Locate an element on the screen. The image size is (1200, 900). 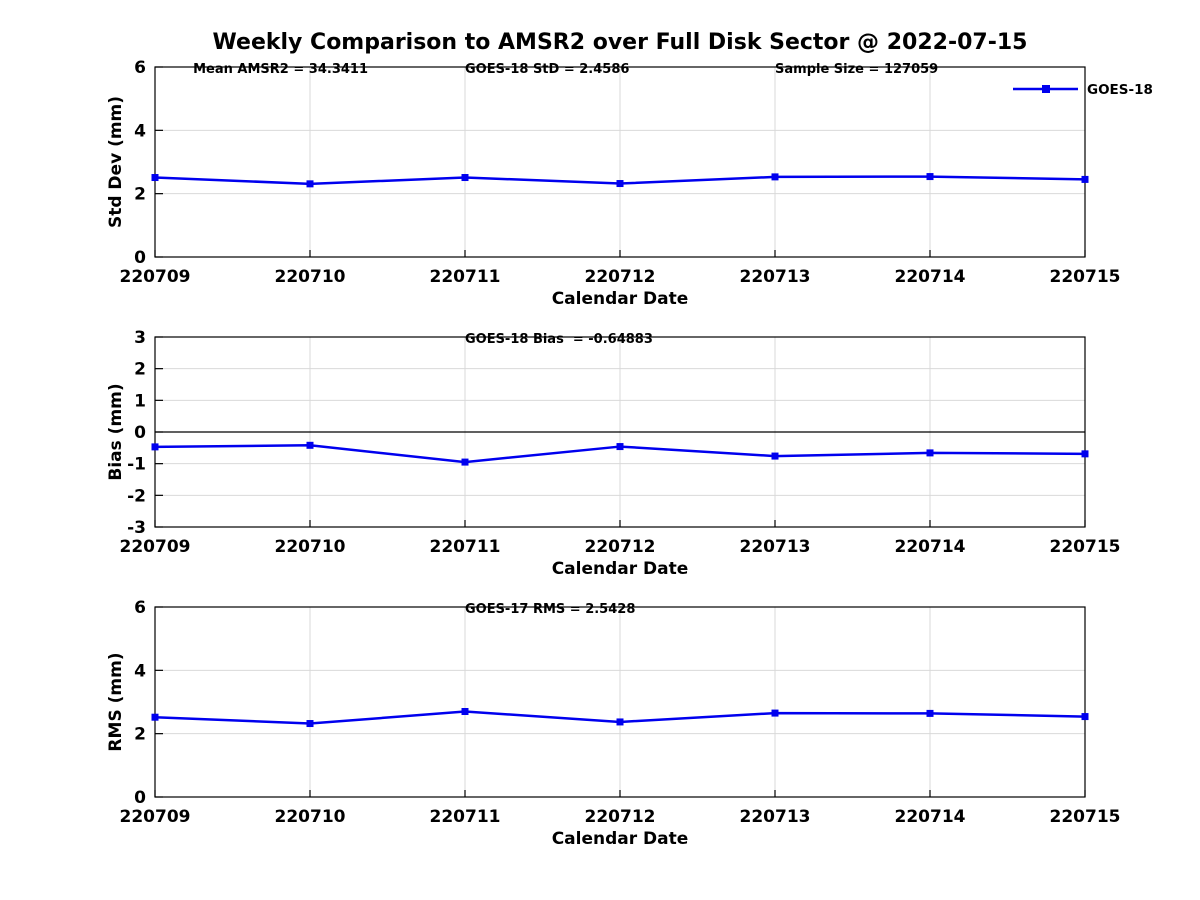
y-tick-label: 3 is located at coordinates (140, 338).